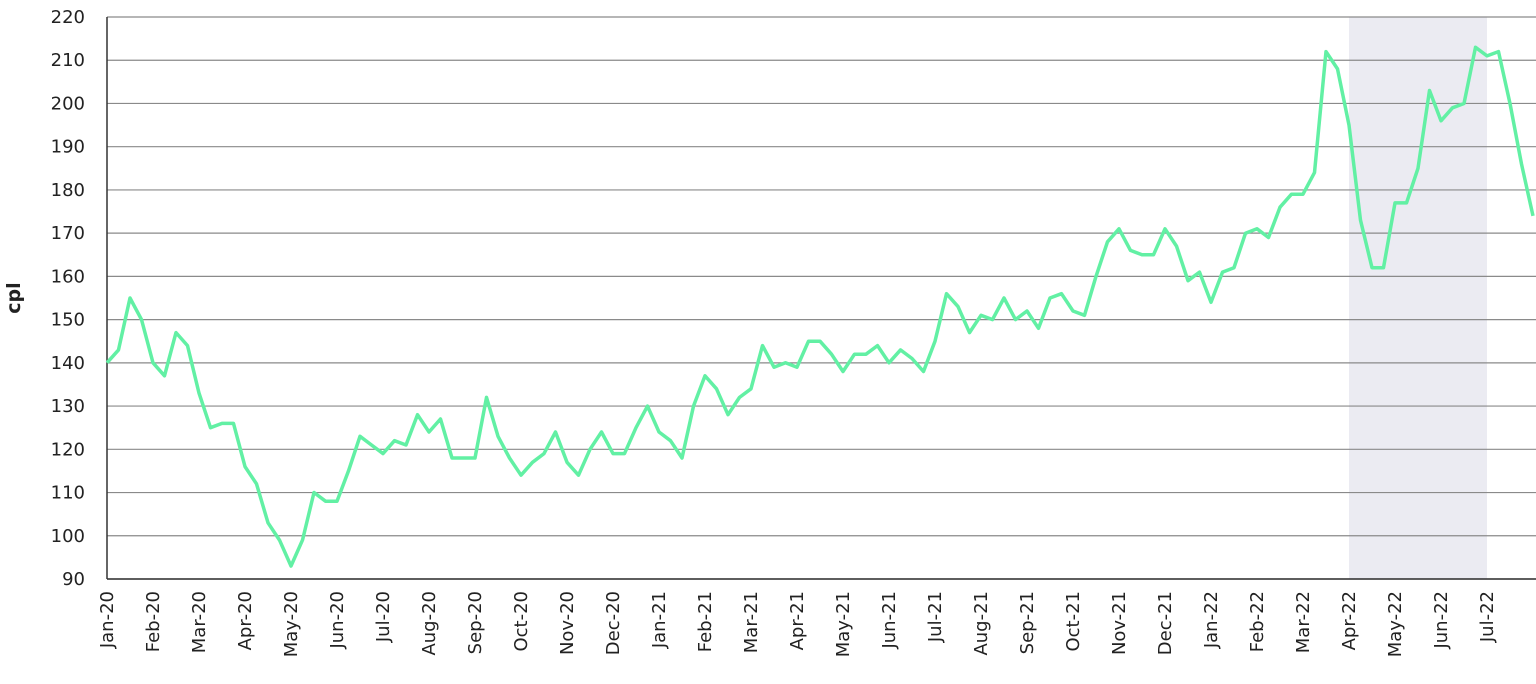  Describe the element at coordinates (613, 623) in the screenshot. I see `x-tick-label: Dec-20` at that location.